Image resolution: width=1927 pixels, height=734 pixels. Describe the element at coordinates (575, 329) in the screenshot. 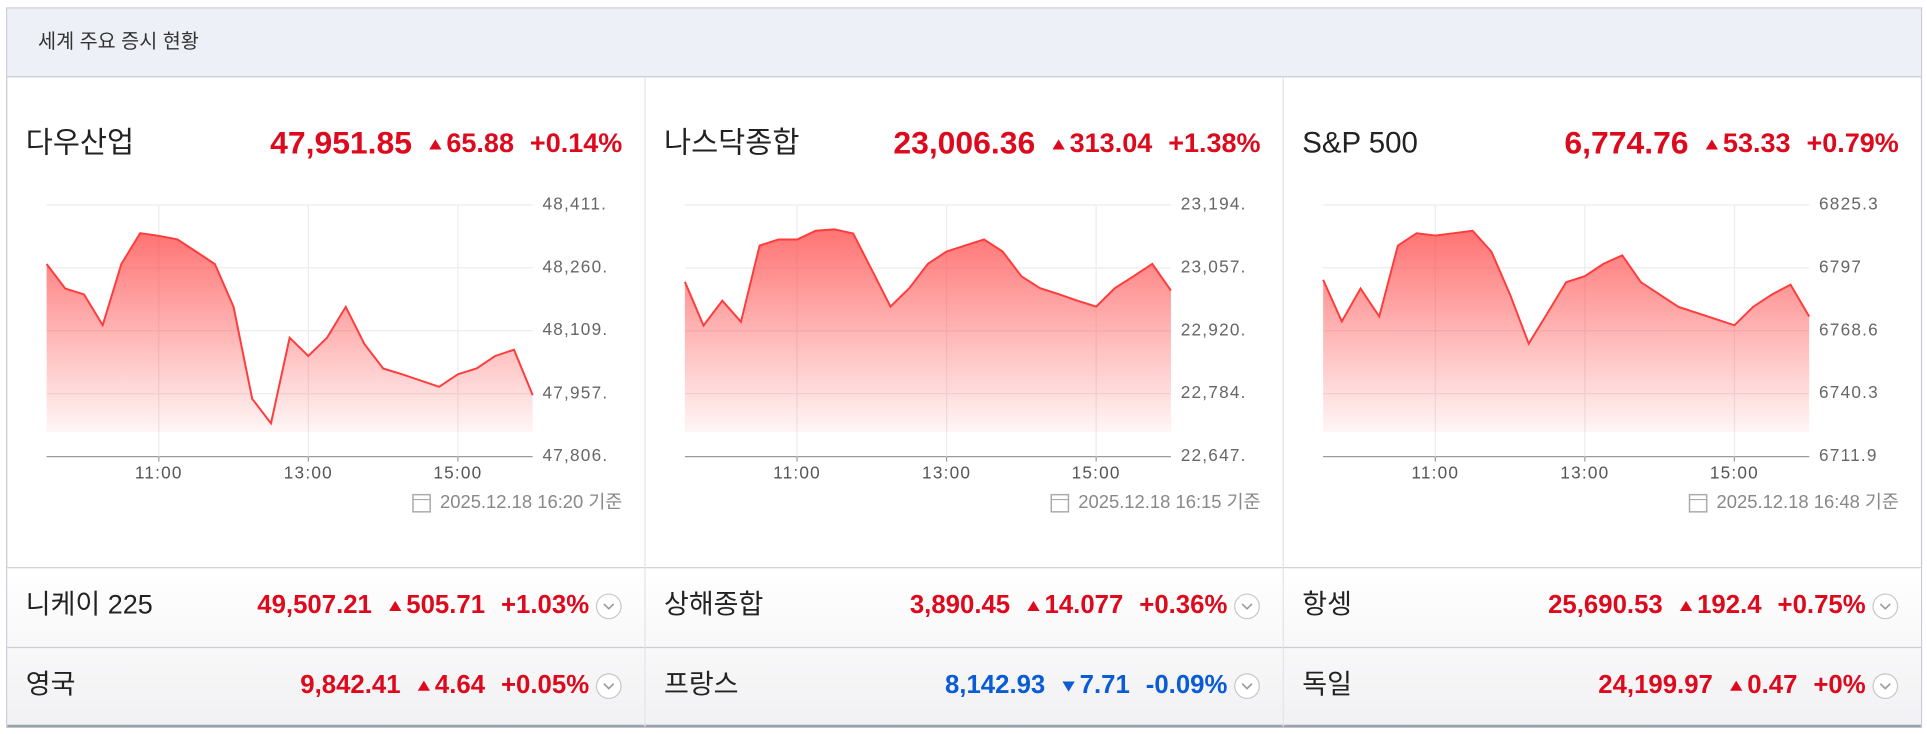

I see `y-tick-label: 48,109.` at that location.